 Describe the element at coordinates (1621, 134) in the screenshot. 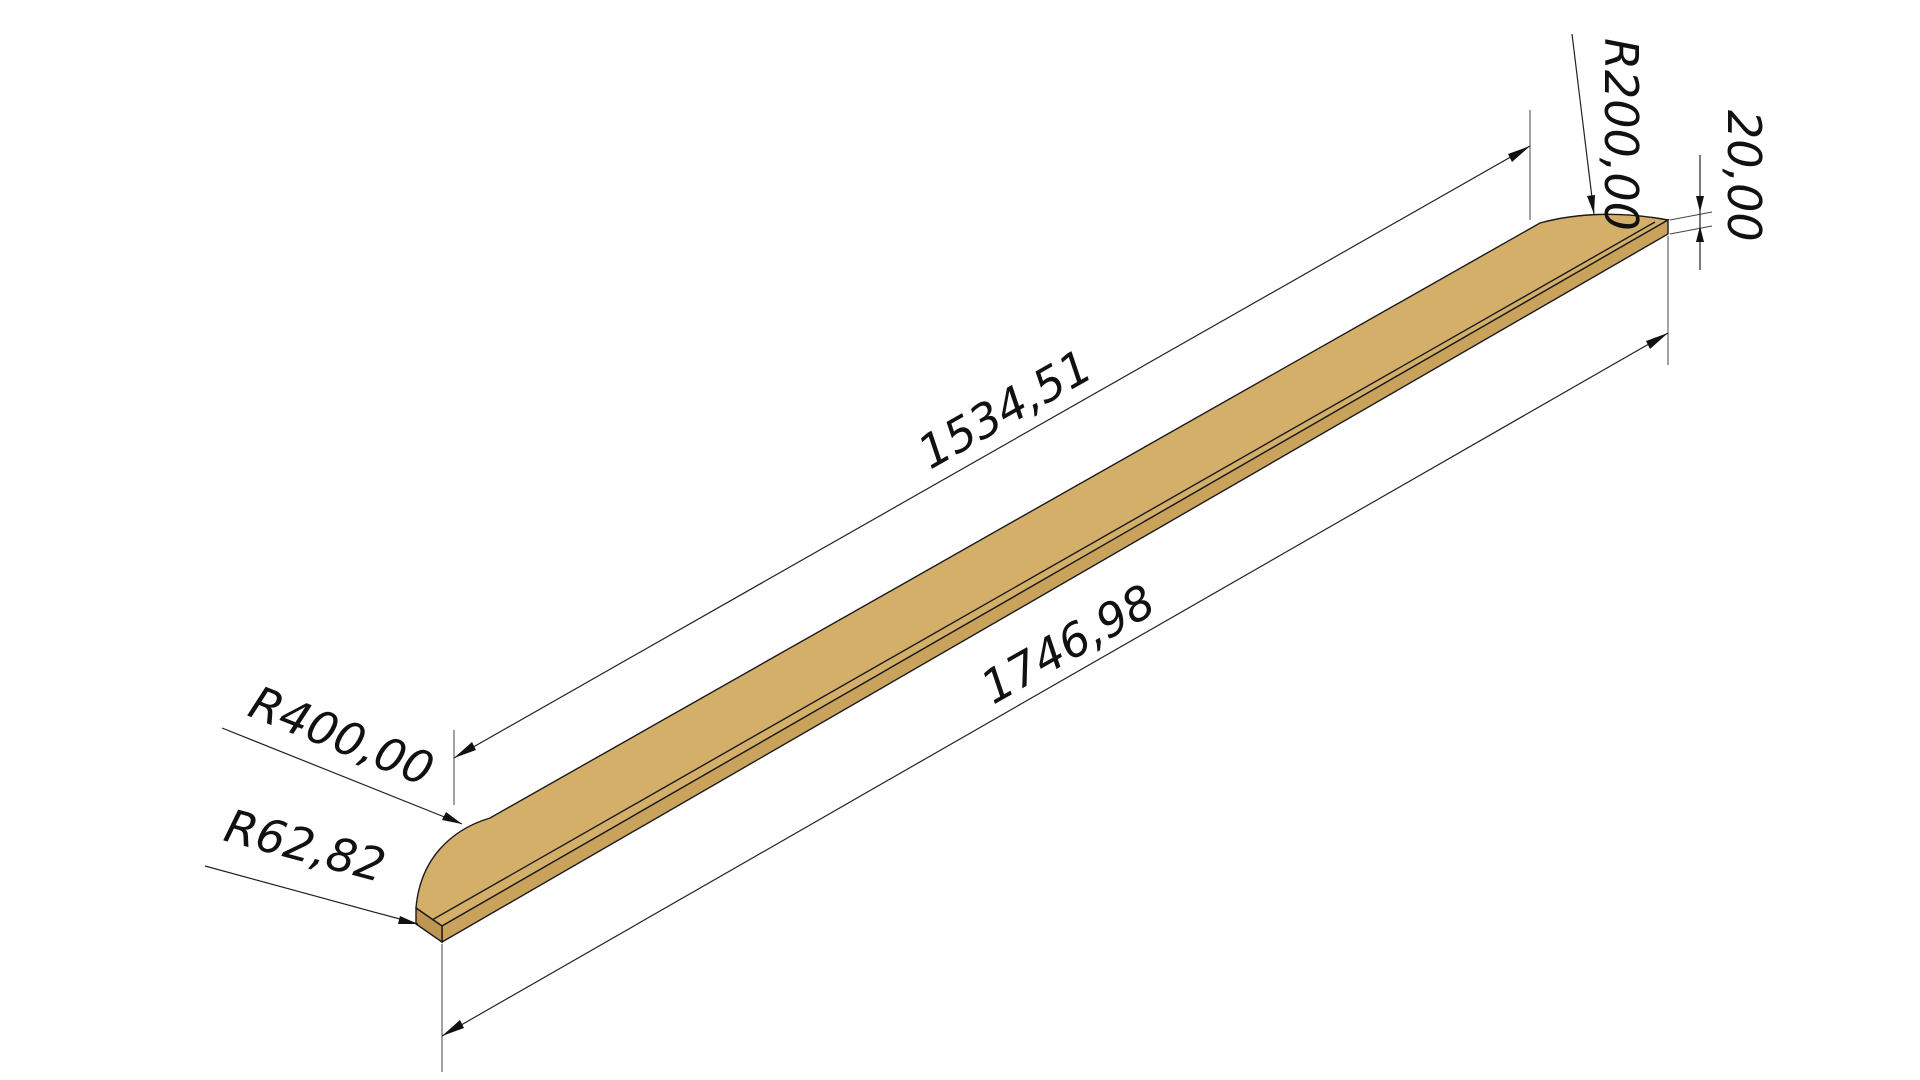

I see `radius-end-label: R200,00` at that location.